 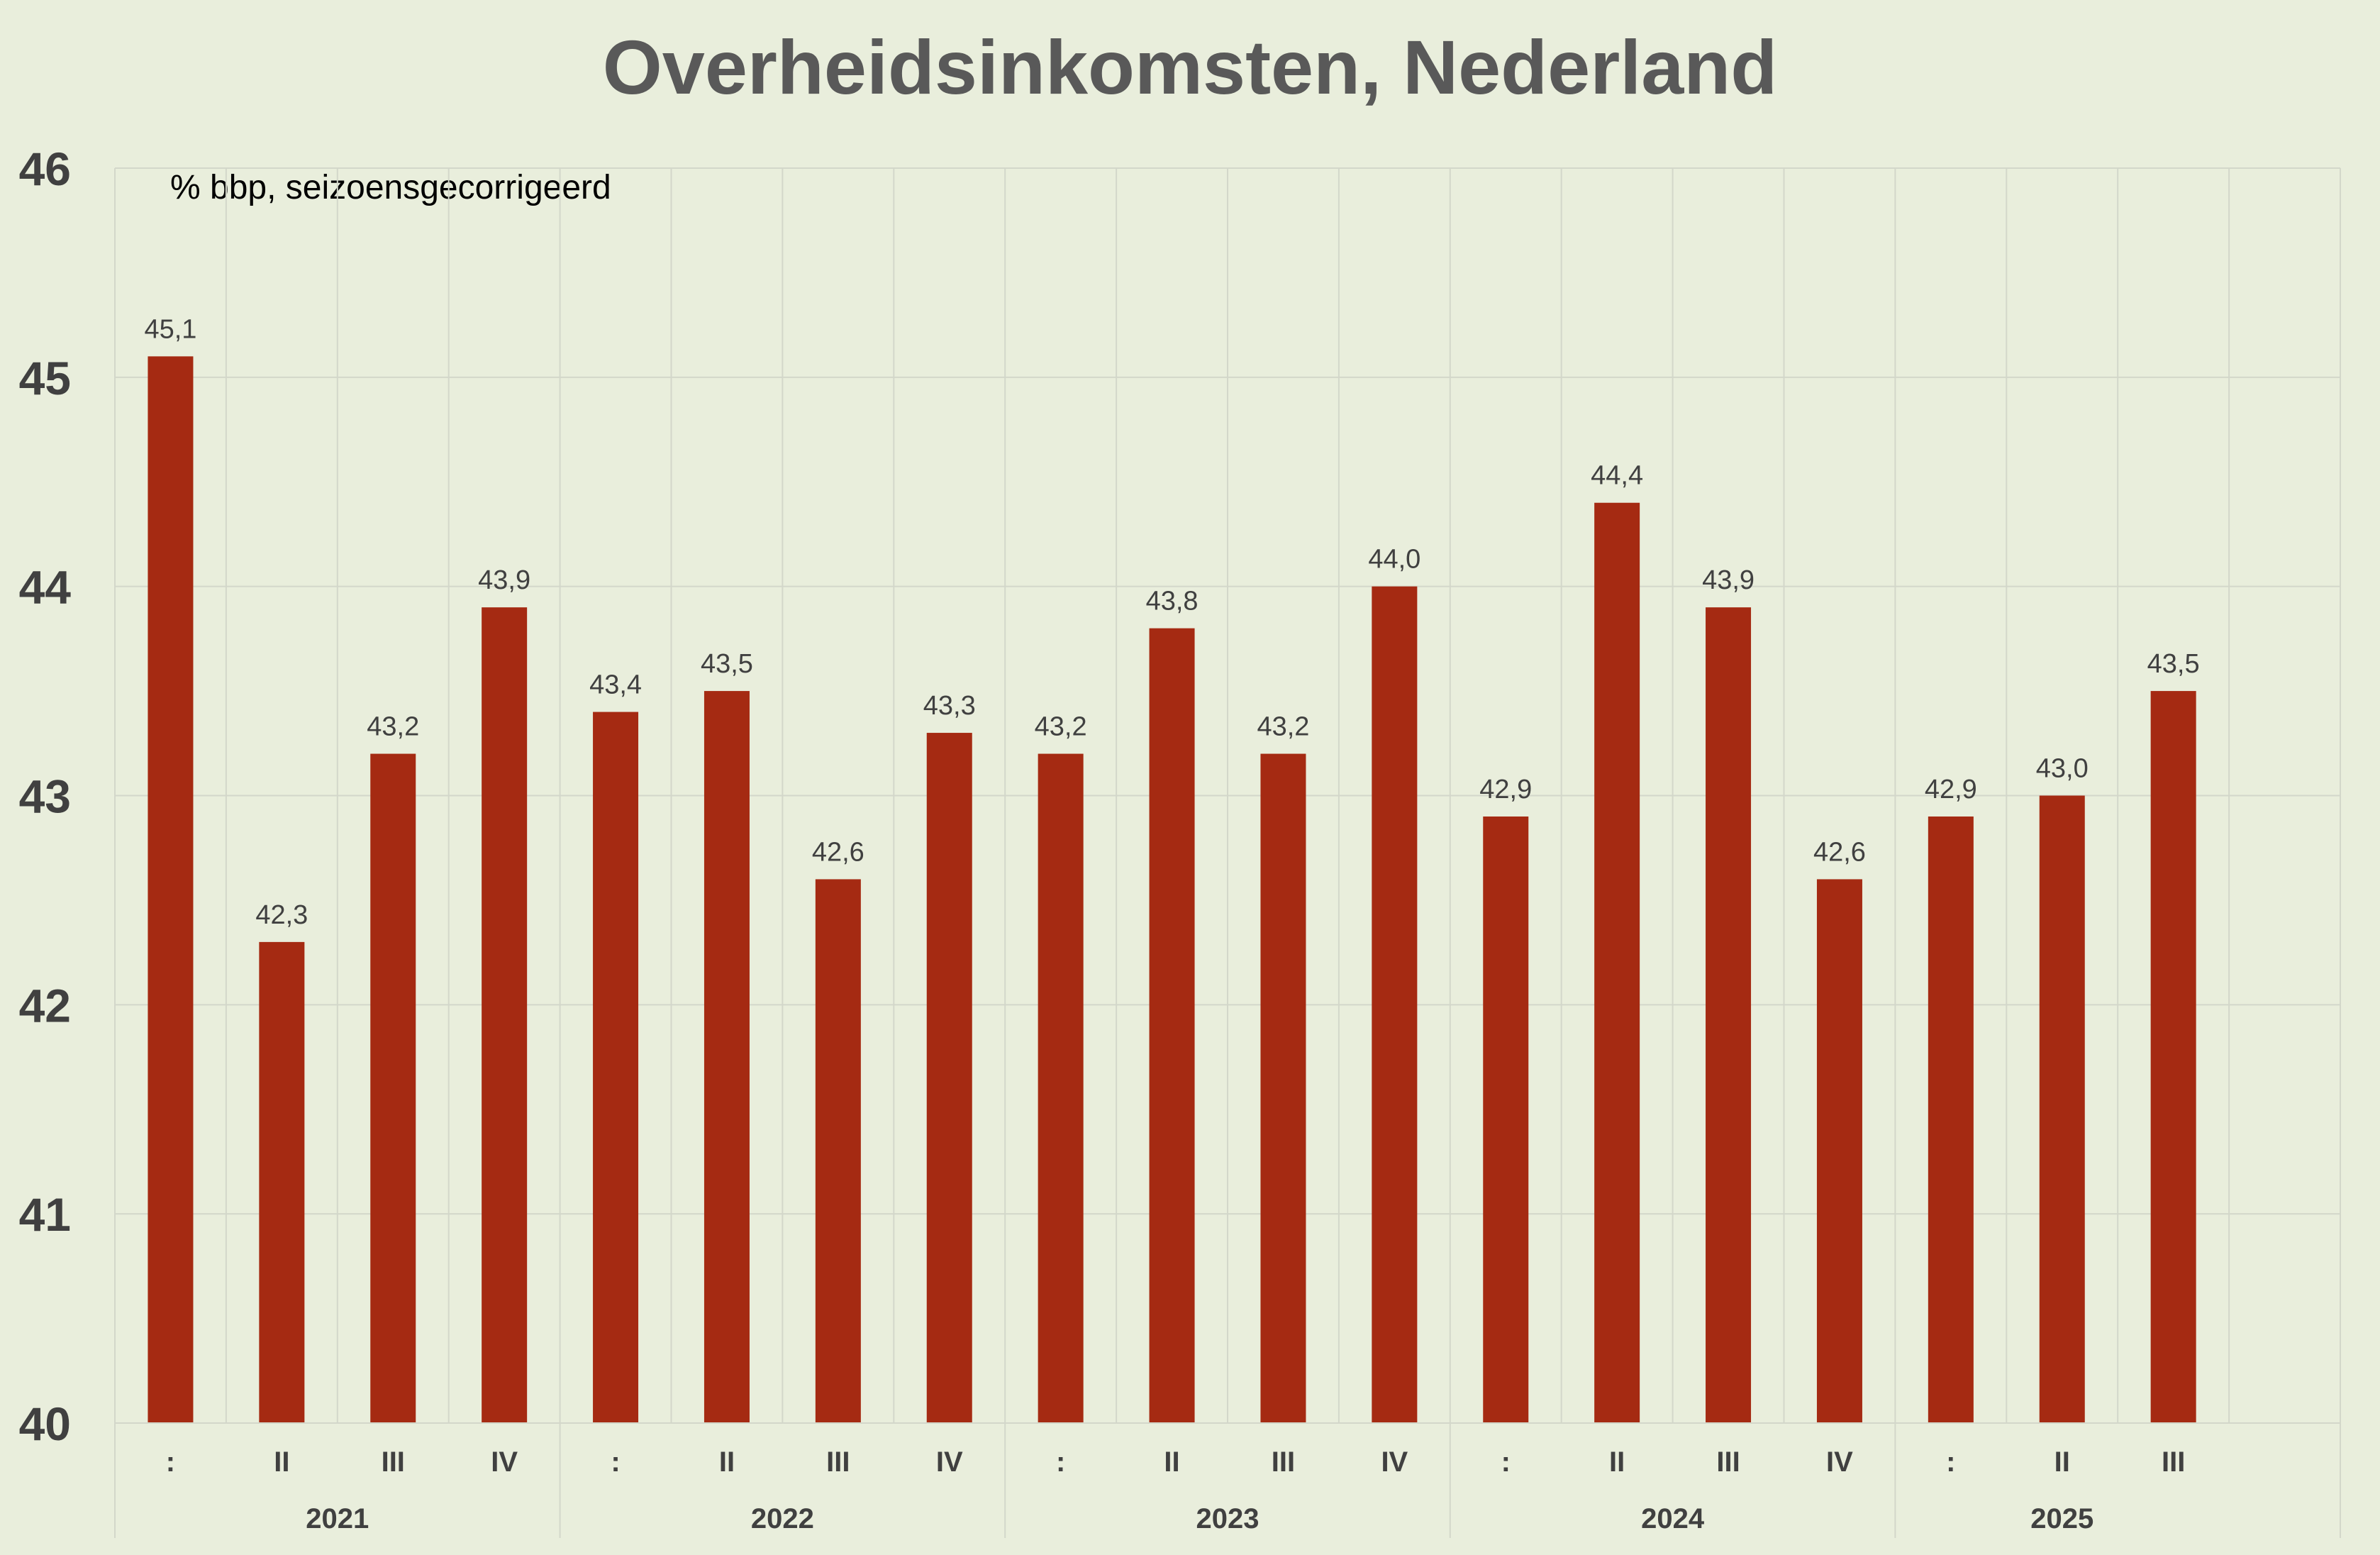 I want to click on data-label: 44,0, so click(x=1394, y=560).